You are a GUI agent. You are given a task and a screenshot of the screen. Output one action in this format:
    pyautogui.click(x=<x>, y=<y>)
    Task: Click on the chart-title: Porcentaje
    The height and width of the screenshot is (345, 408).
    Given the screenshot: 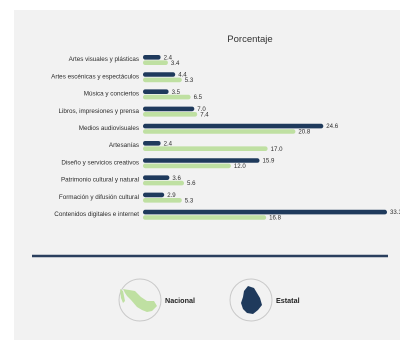 What is the action you would take?
    pyautogui.click(x=249, y=39)
    